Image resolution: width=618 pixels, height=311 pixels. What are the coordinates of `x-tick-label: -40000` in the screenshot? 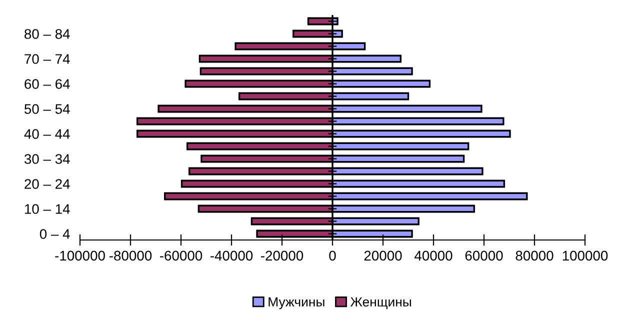 It's located at (231, 255).